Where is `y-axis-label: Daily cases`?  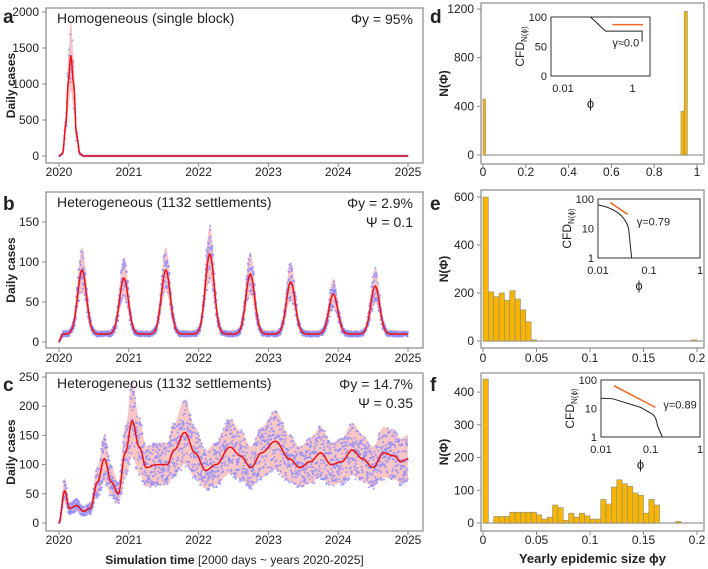 y-axis-label: Daily cases is located at coordinates (11, 452).